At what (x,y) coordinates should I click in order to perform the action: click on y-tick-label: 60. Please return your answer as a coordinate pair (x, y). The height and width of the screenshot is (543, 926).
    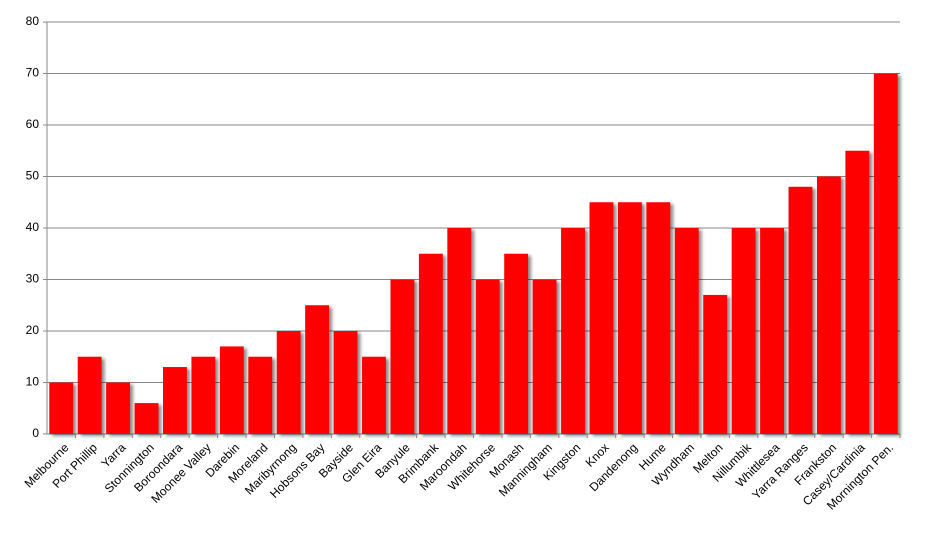
    Looking at the image, I should click on (33, 124).